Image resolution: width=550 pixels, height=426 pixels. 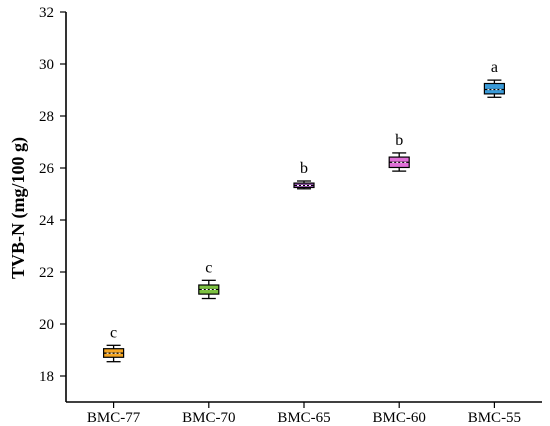 What do you see at coordinates (208, 418) in the screenshot?
I see `x-tick-label-bmc-70: BMC-70` at bounding box center [208, 418].